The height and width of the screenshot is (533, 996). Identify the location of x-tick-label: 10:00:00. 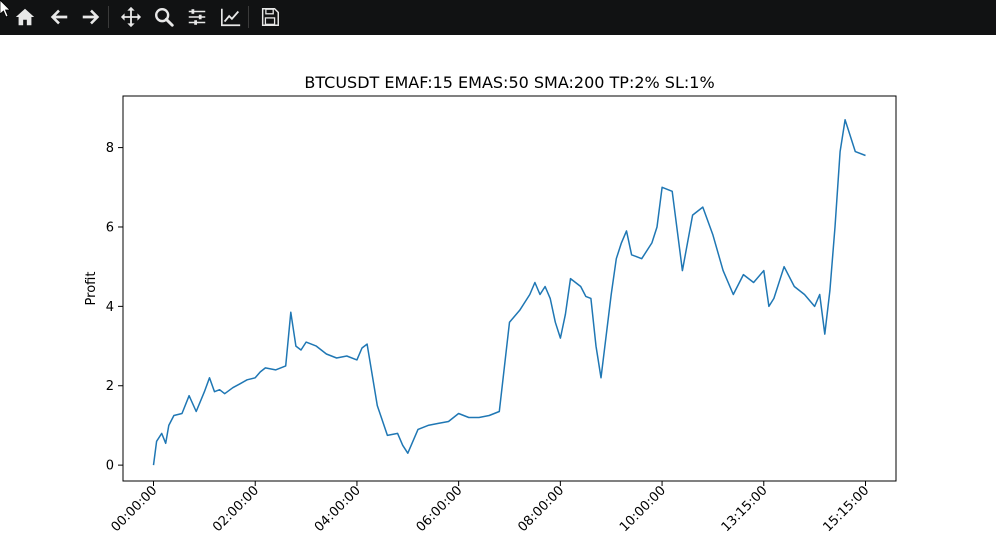
(643, 508).